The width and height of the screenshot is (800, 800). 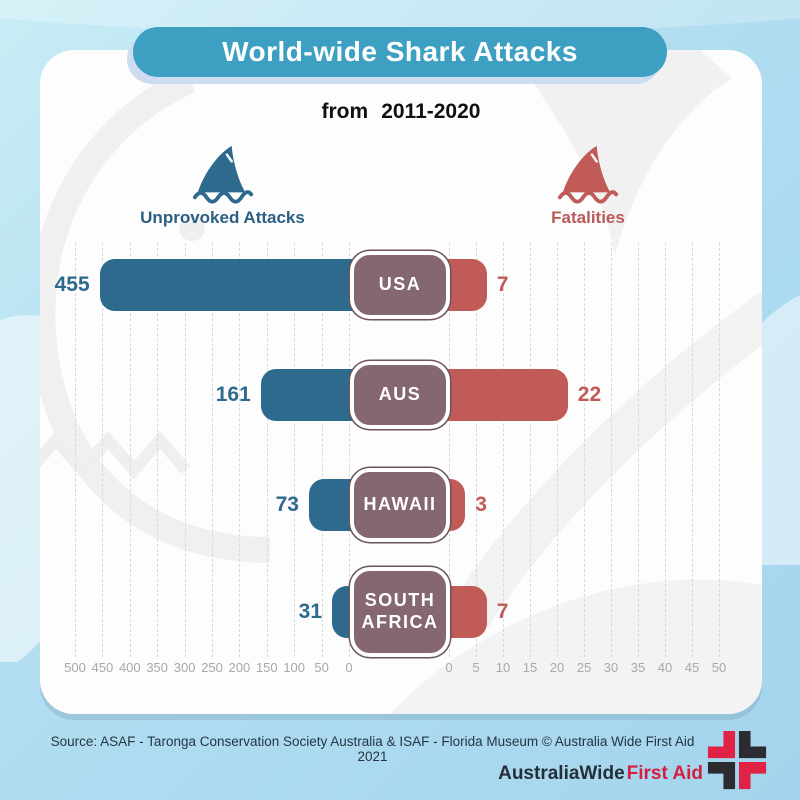 I want to click on axis-tick-right-0: 0, so click(x=449, y=667).